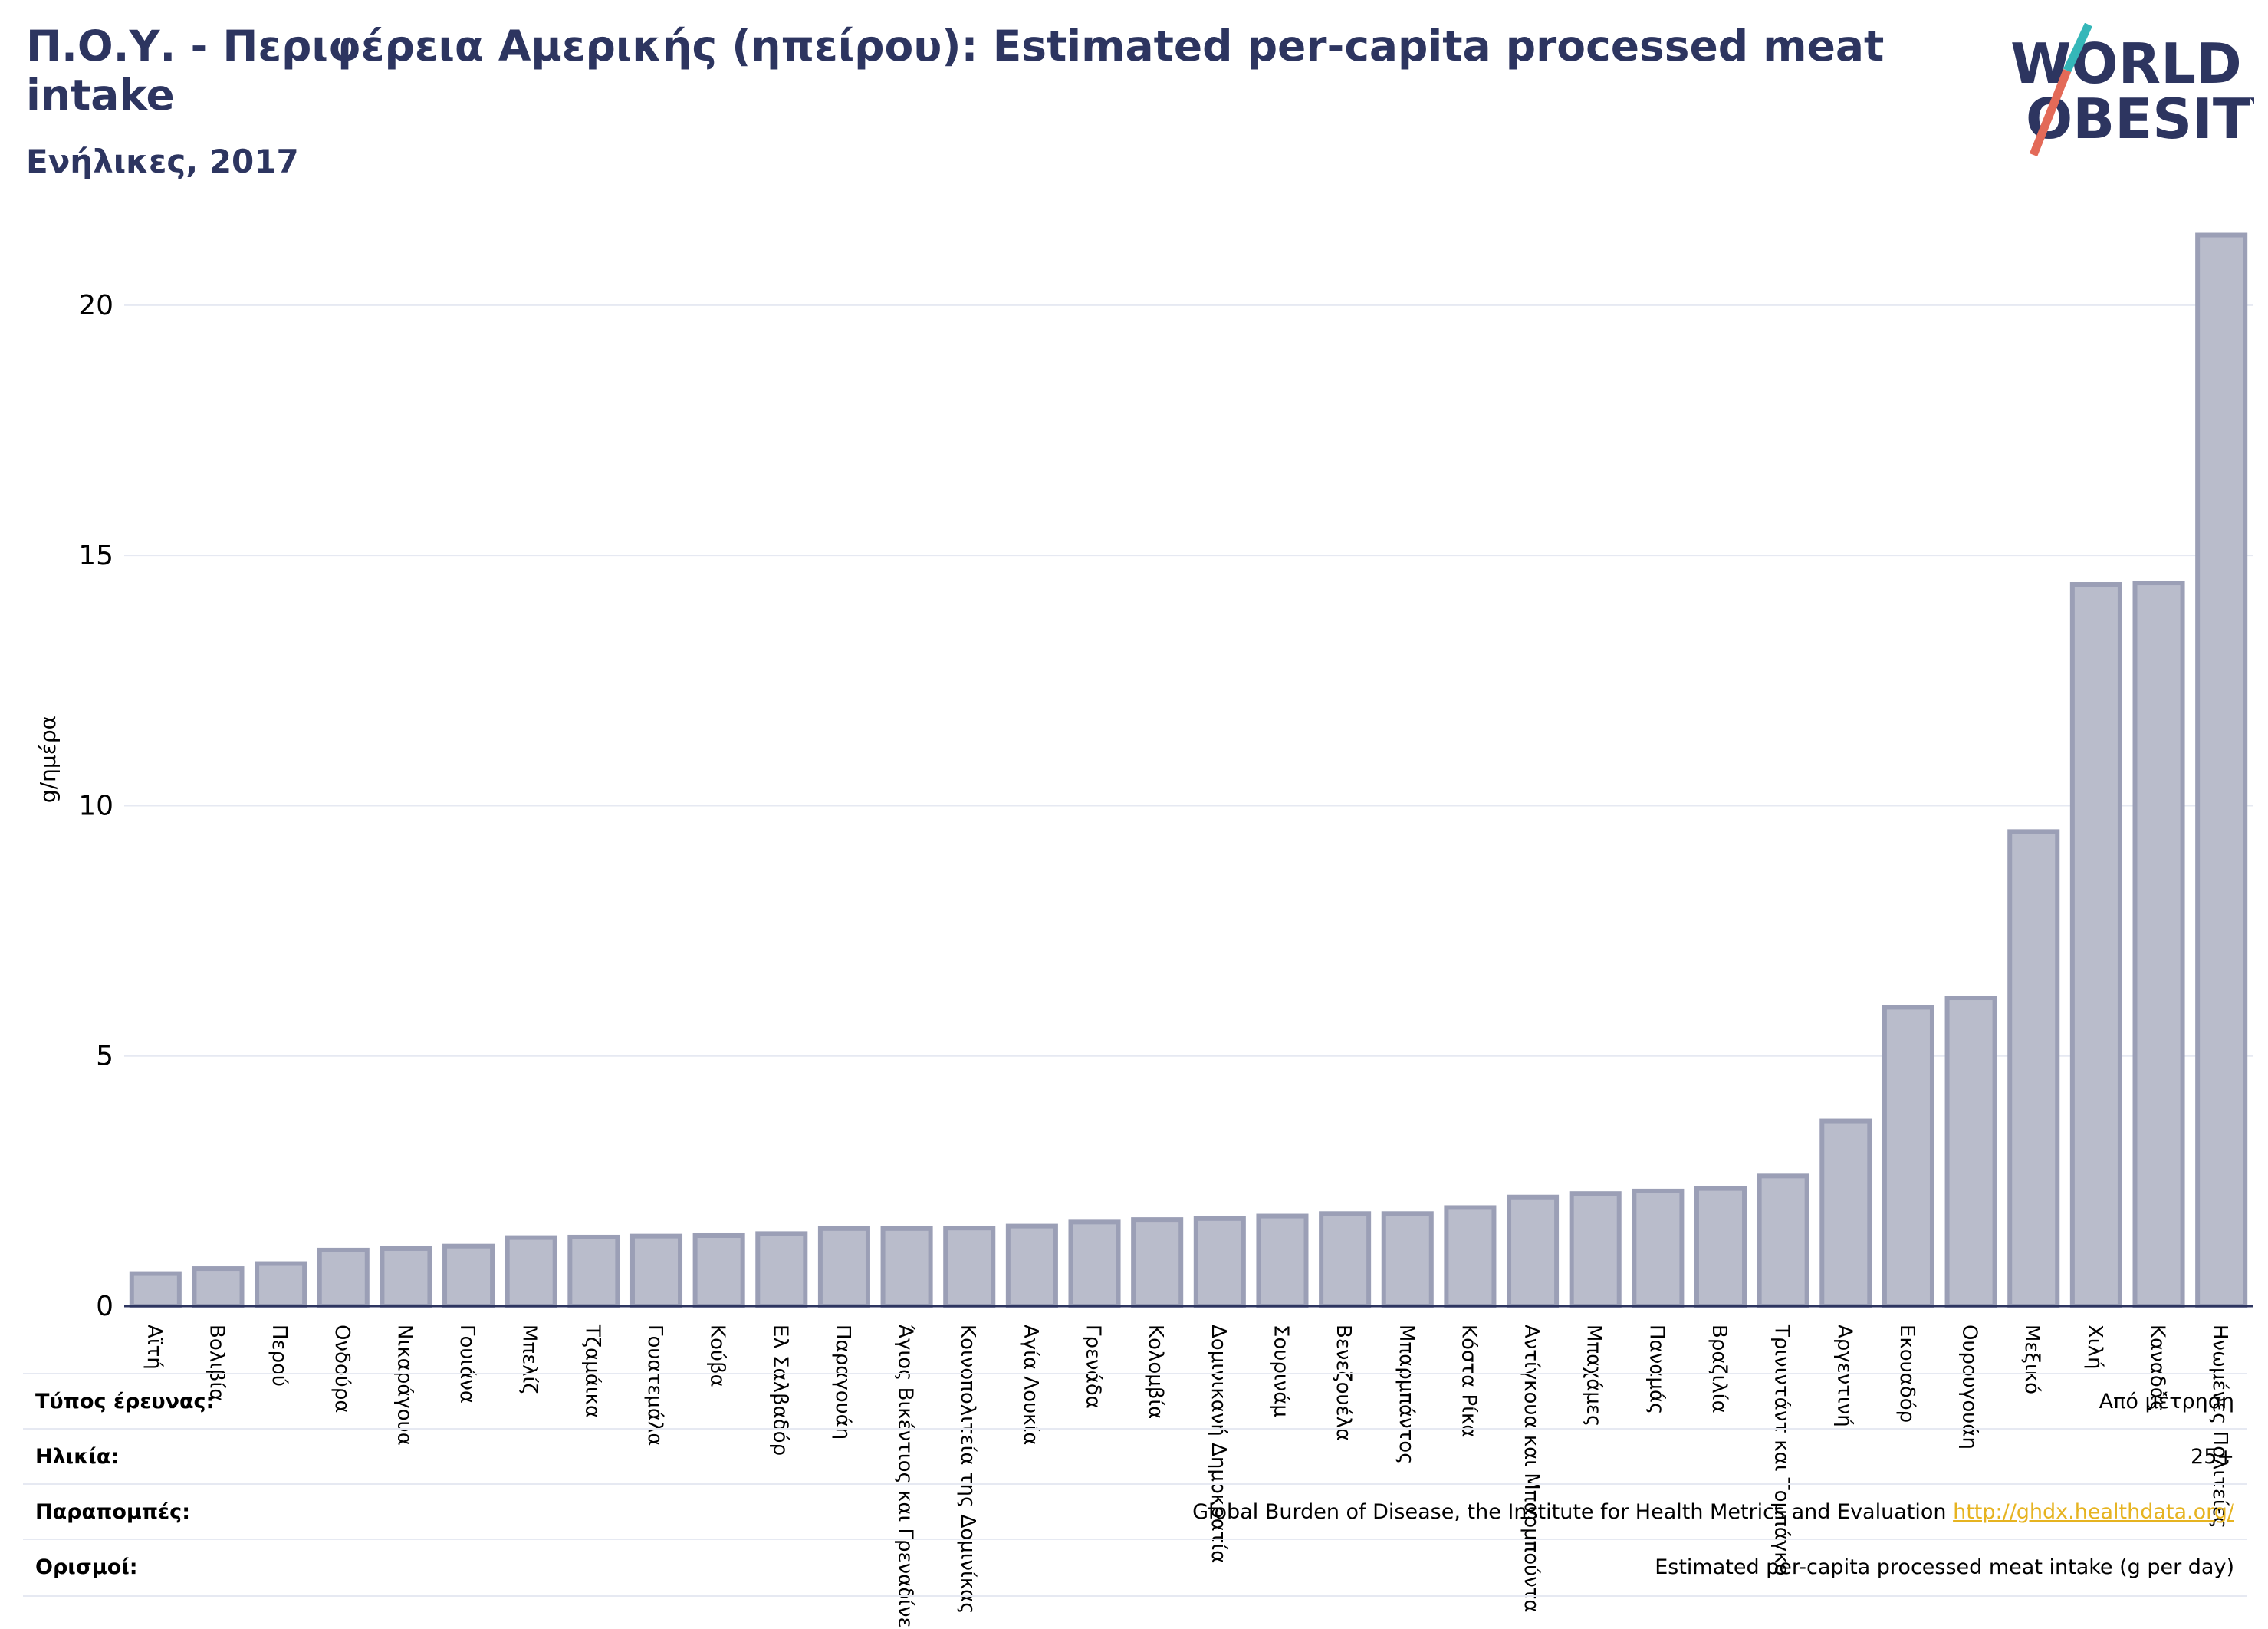  I want to click on y-tick-label: 15, so click(95, 555).